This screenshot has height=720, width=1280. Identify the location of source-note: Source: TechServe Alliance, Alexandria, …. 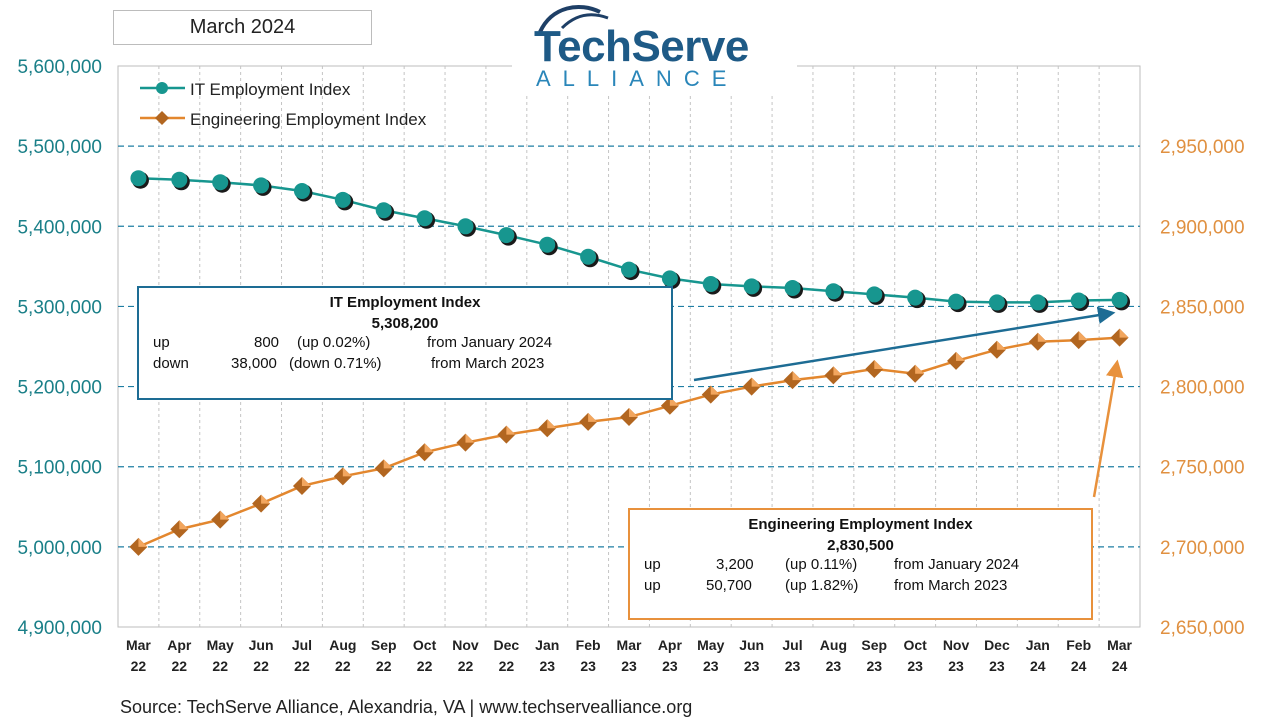
(406, 707).